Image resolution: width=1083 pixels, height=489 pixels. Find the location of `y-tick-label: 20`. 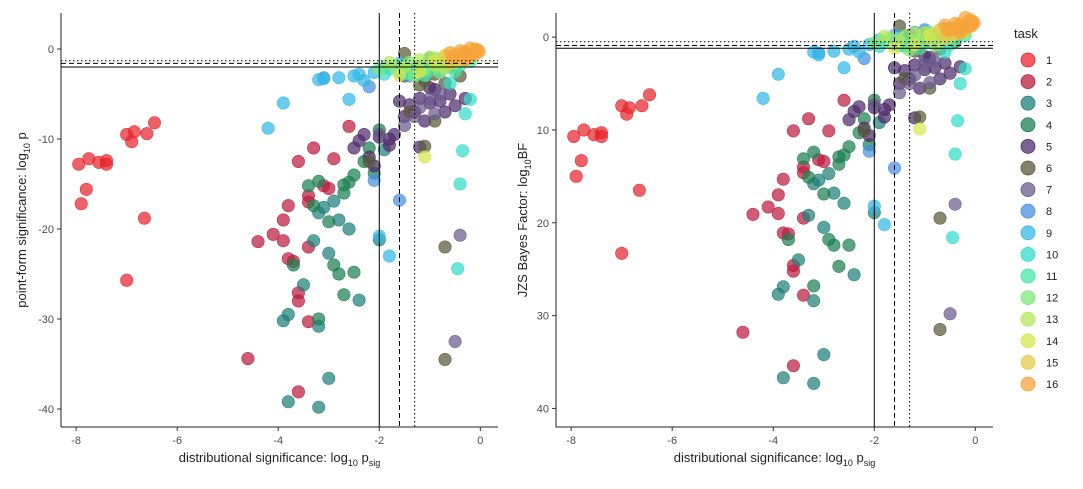

y-tick-label: 20 is located at coordinates (543, 224).